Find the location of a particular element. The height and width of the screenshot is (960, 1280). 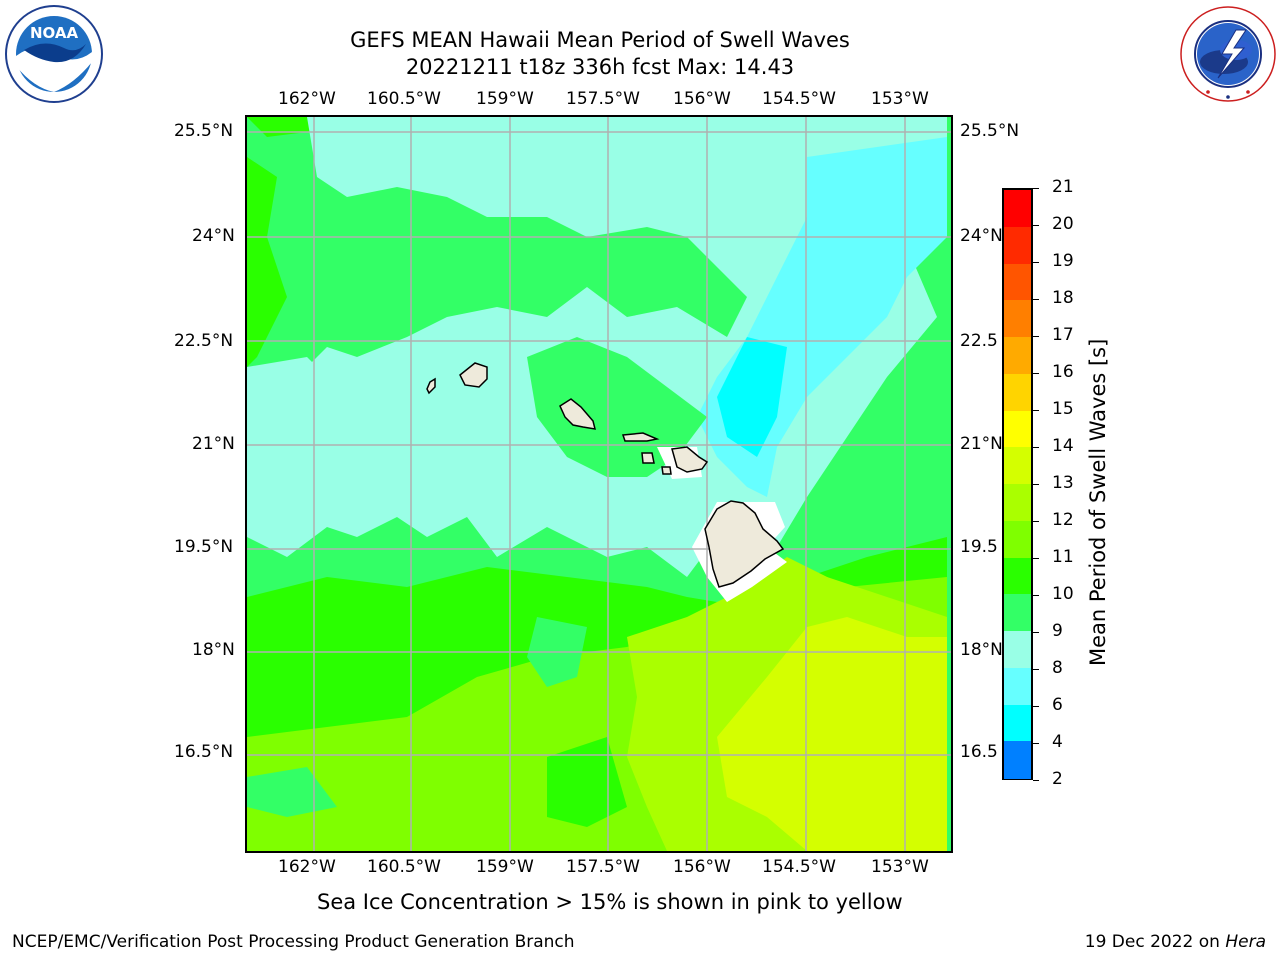

lat-label-left: 16.5°N is located at coordinates (204, 752).